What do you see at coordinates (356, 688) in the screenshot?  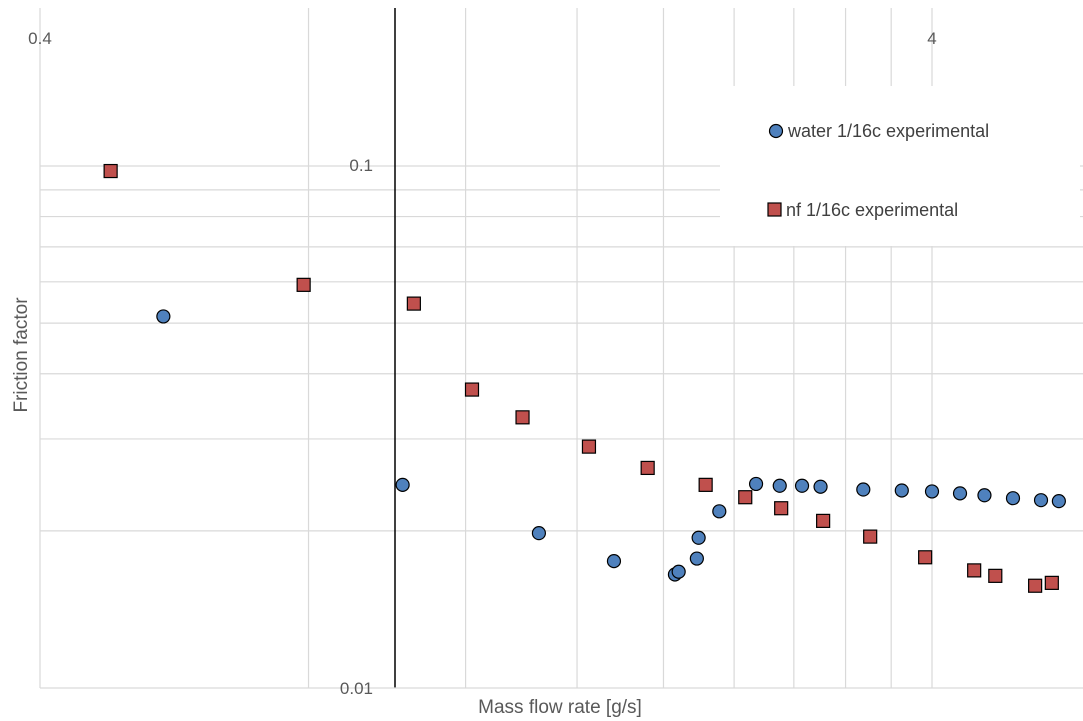 I see `y-tick-label-0.01: 0.01` at bounding box center [356, 688].